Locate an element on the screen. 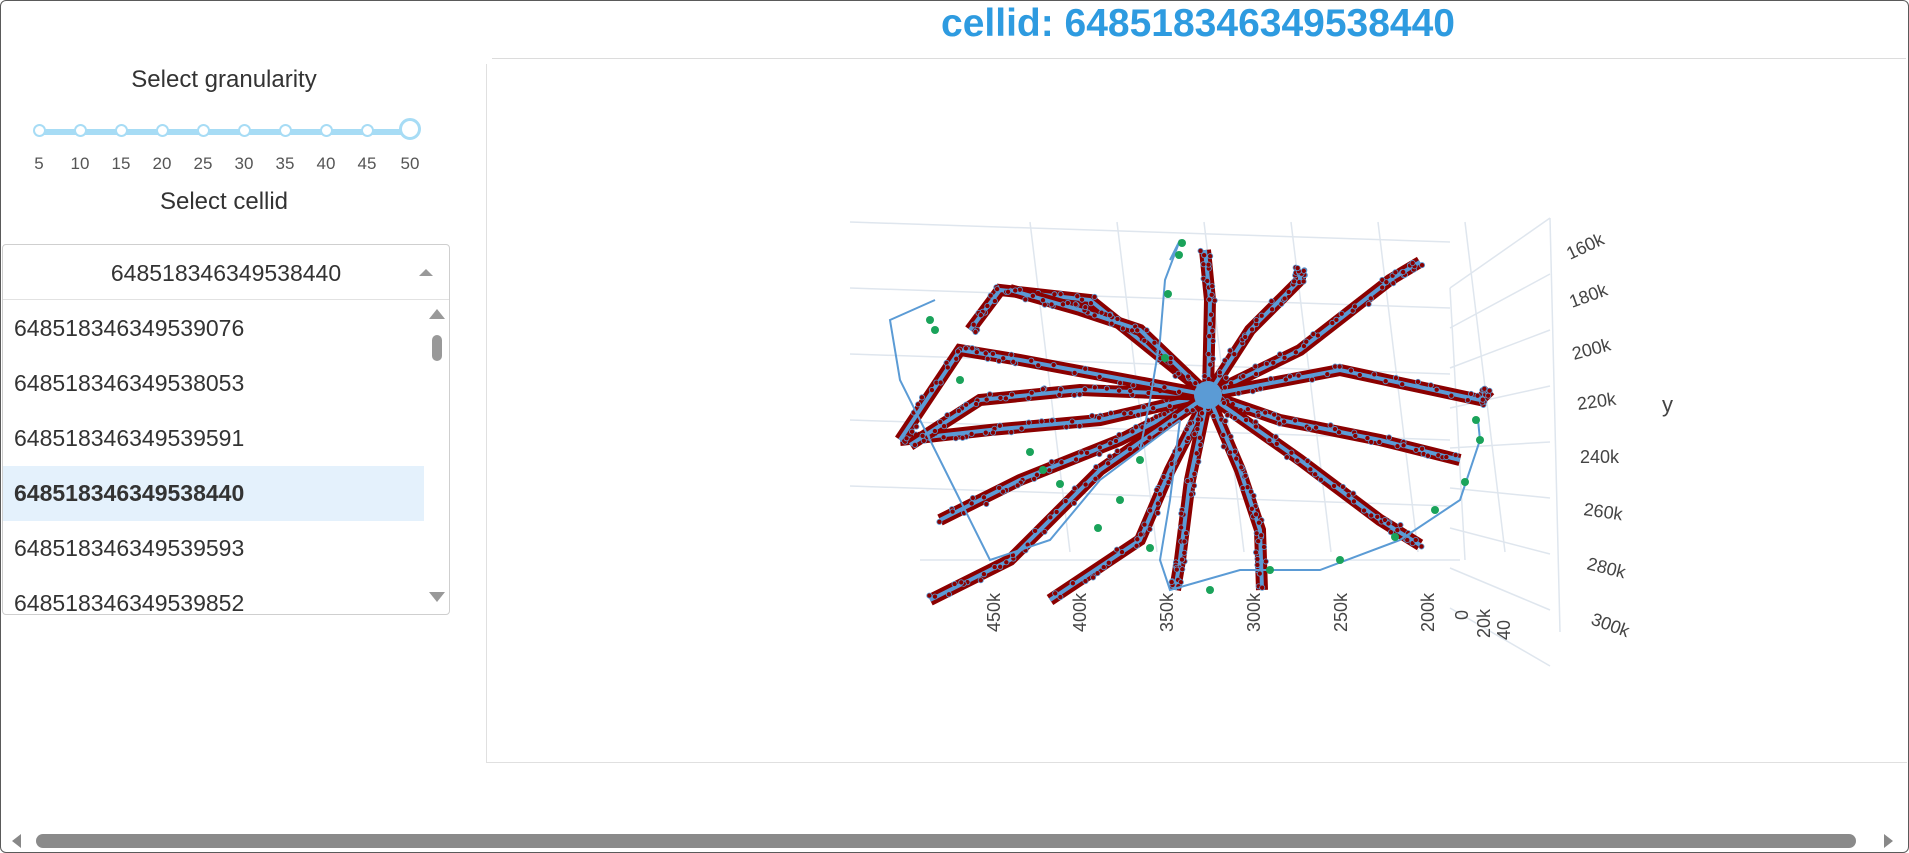  neuron-skeleton is located at coordinates (1191, 422).